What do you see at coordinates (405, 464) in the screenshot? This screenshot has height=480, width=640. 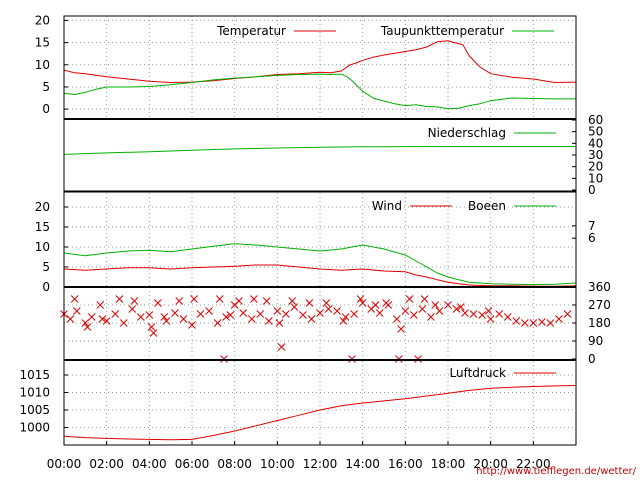 I see `x-tick-label: 16:00` at bounding box center [405, 464].